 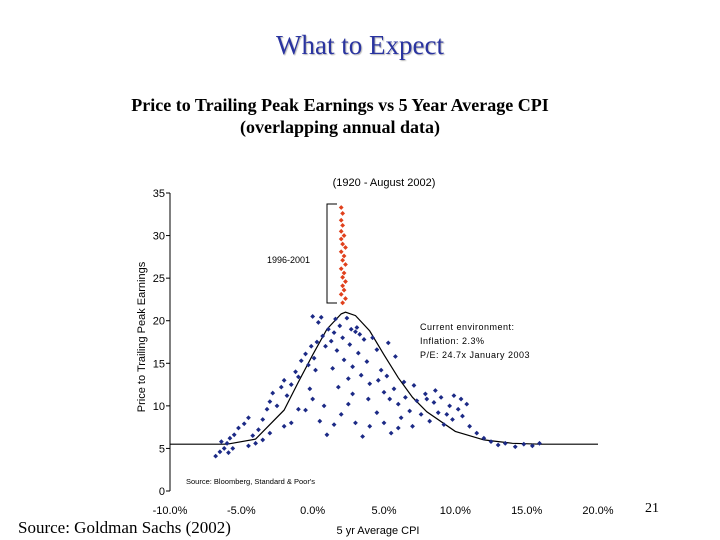 What do you see at coordinates (467, 327) in the screenshot?
I see `current-environment-line-1: Current environment:` at bounding box center [467, 327].